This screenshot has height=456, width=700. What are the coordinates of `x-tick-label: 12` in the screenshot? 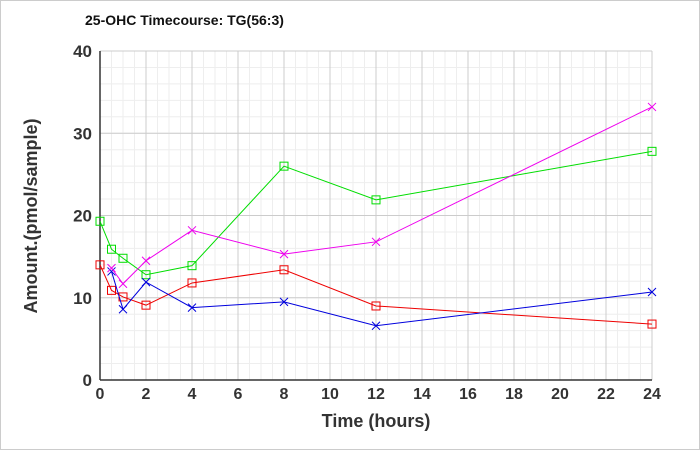 It's located at (376, 394).